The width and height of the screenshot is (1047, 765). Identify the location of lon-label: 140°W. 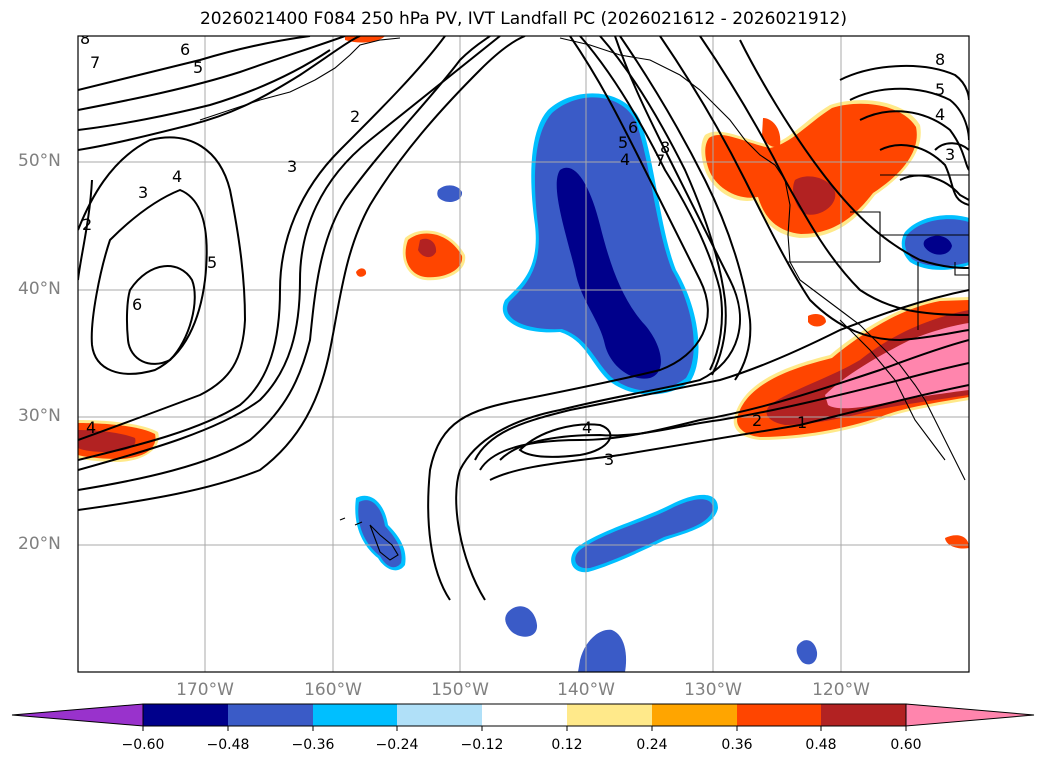
(586, 690).